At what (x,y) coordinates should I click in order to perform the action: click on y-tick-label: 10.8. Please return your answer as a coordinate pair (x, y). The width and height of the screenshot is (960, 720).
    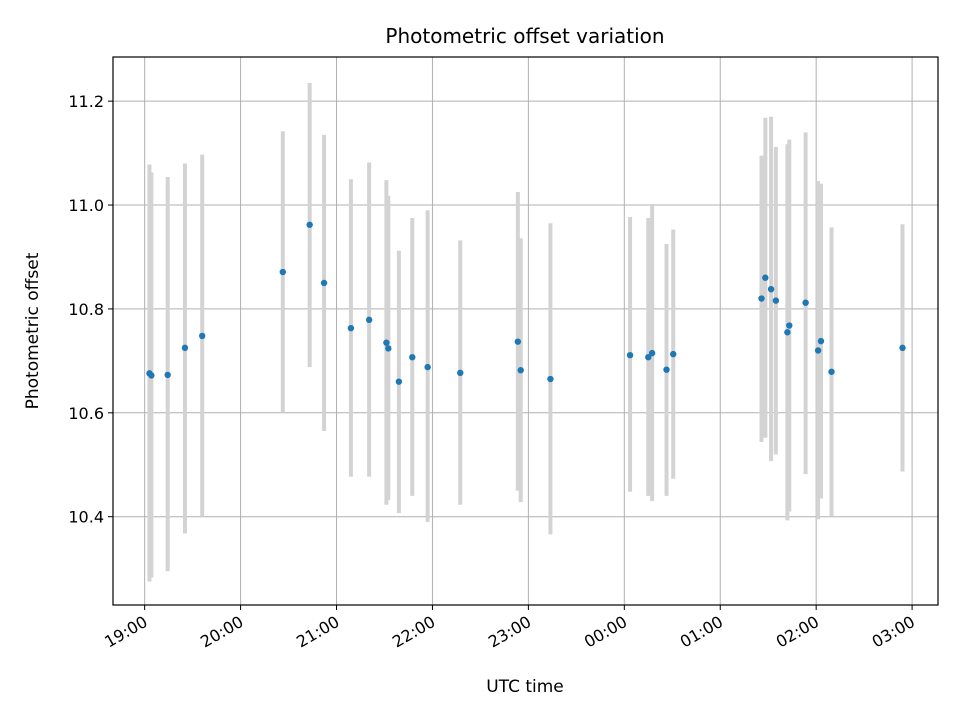
    Looking at the image, I should click on (86, 309).